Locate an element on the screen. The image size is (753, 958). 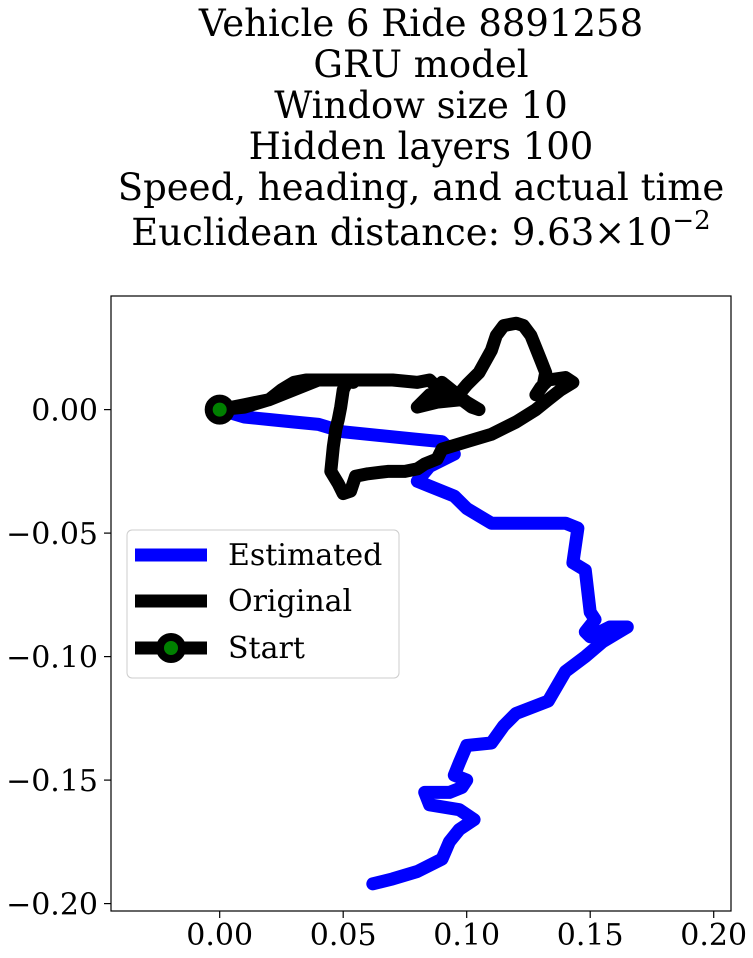
legend: Estimated Original Start is located at coordinates (263, 604).